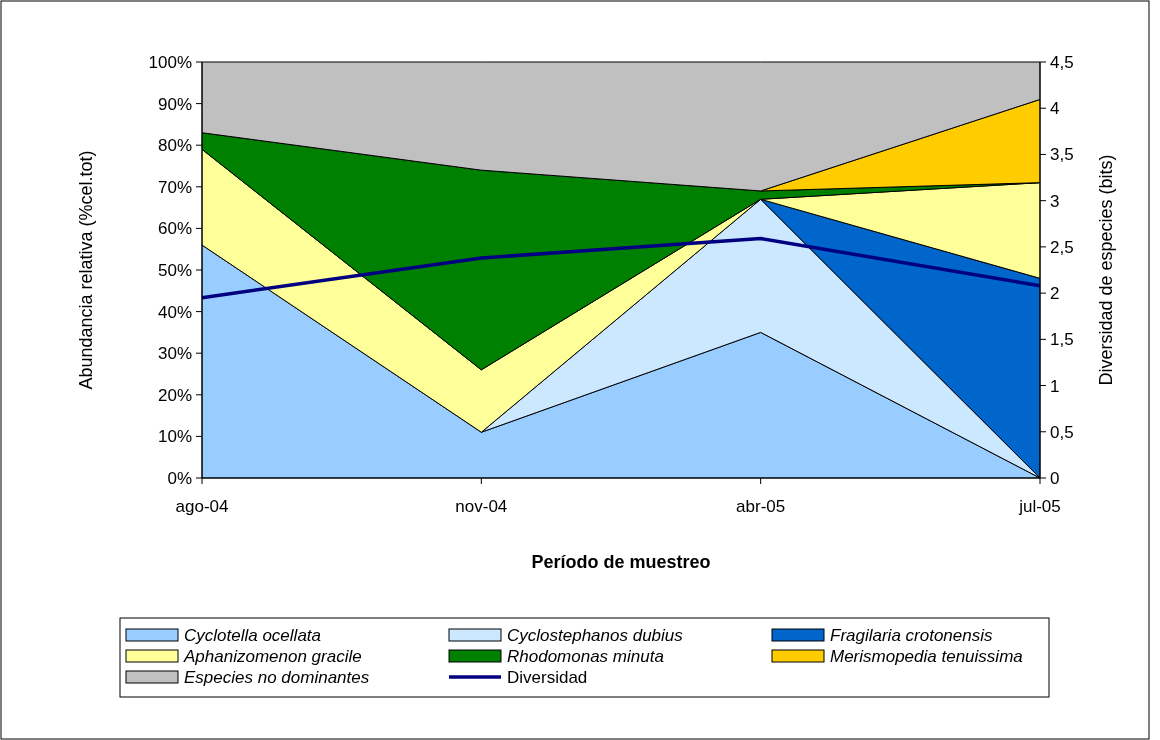 The height and width of the screenshot is (740, 1160). I want to click on y2-tick-label: 4, so click(1055, 109).